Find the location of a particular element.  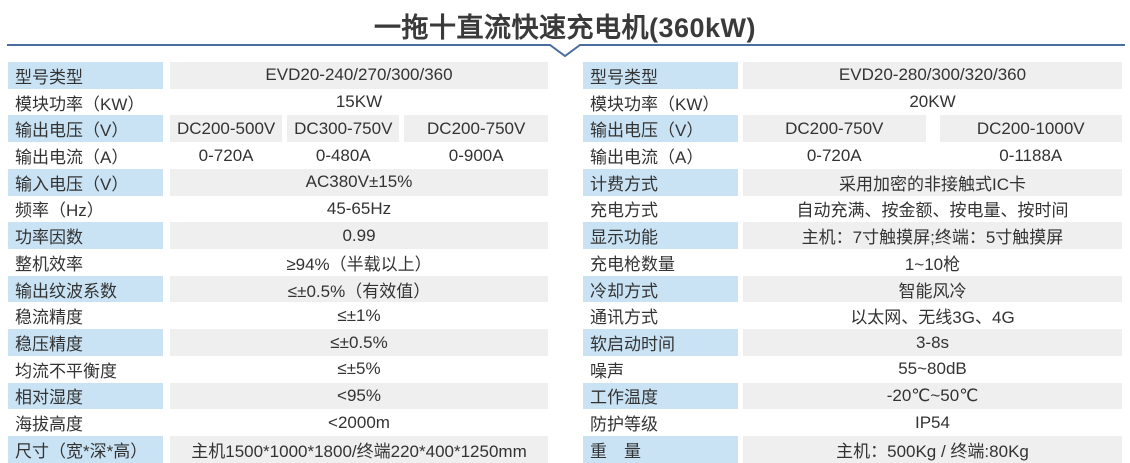

row-label: 海拔高度 is located at coordinates (49, 425).